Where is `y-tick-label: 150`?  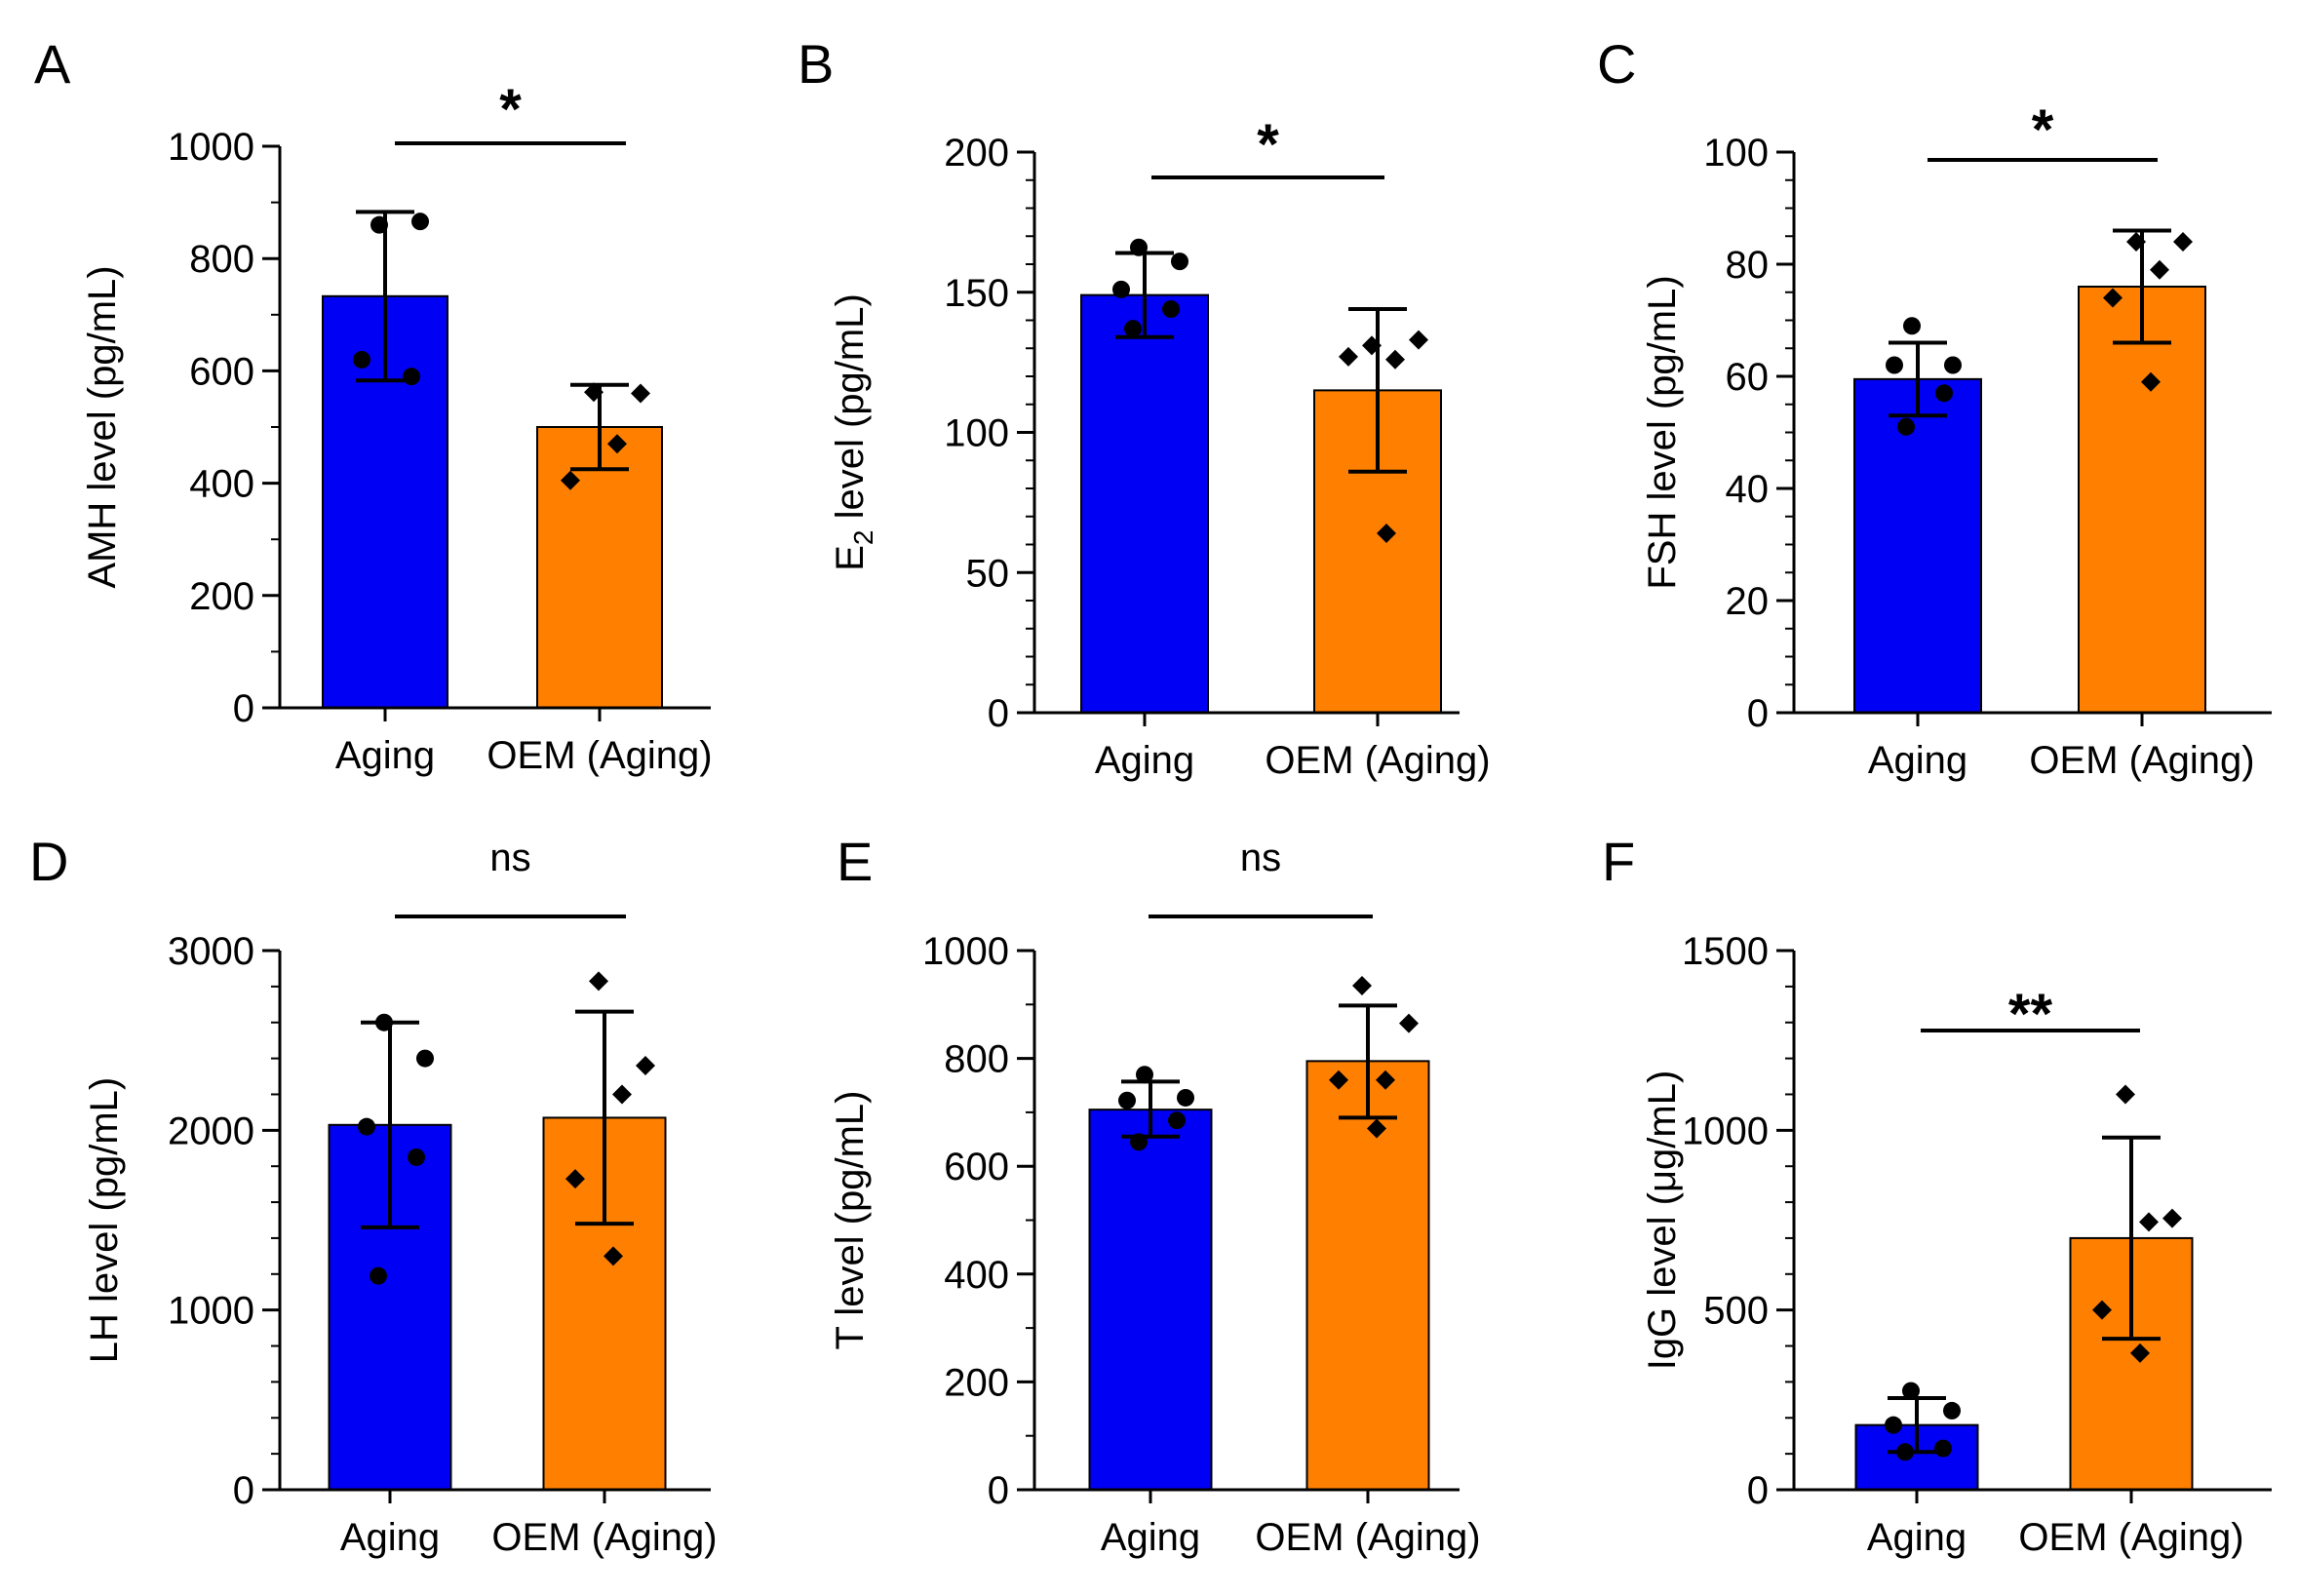 y-tick-label: 150 is located at coordinates (976, 294).